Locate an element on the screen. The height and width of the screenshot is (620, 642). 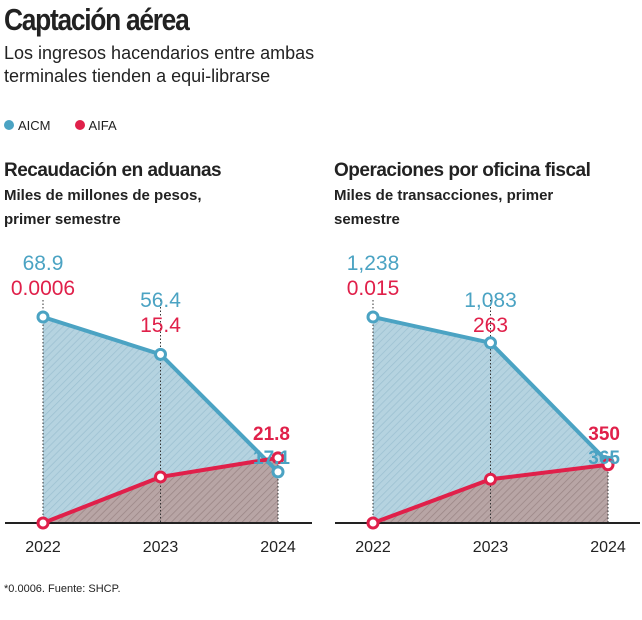
aicm-data-label: 56.4 is located at coordinates (160, 300).